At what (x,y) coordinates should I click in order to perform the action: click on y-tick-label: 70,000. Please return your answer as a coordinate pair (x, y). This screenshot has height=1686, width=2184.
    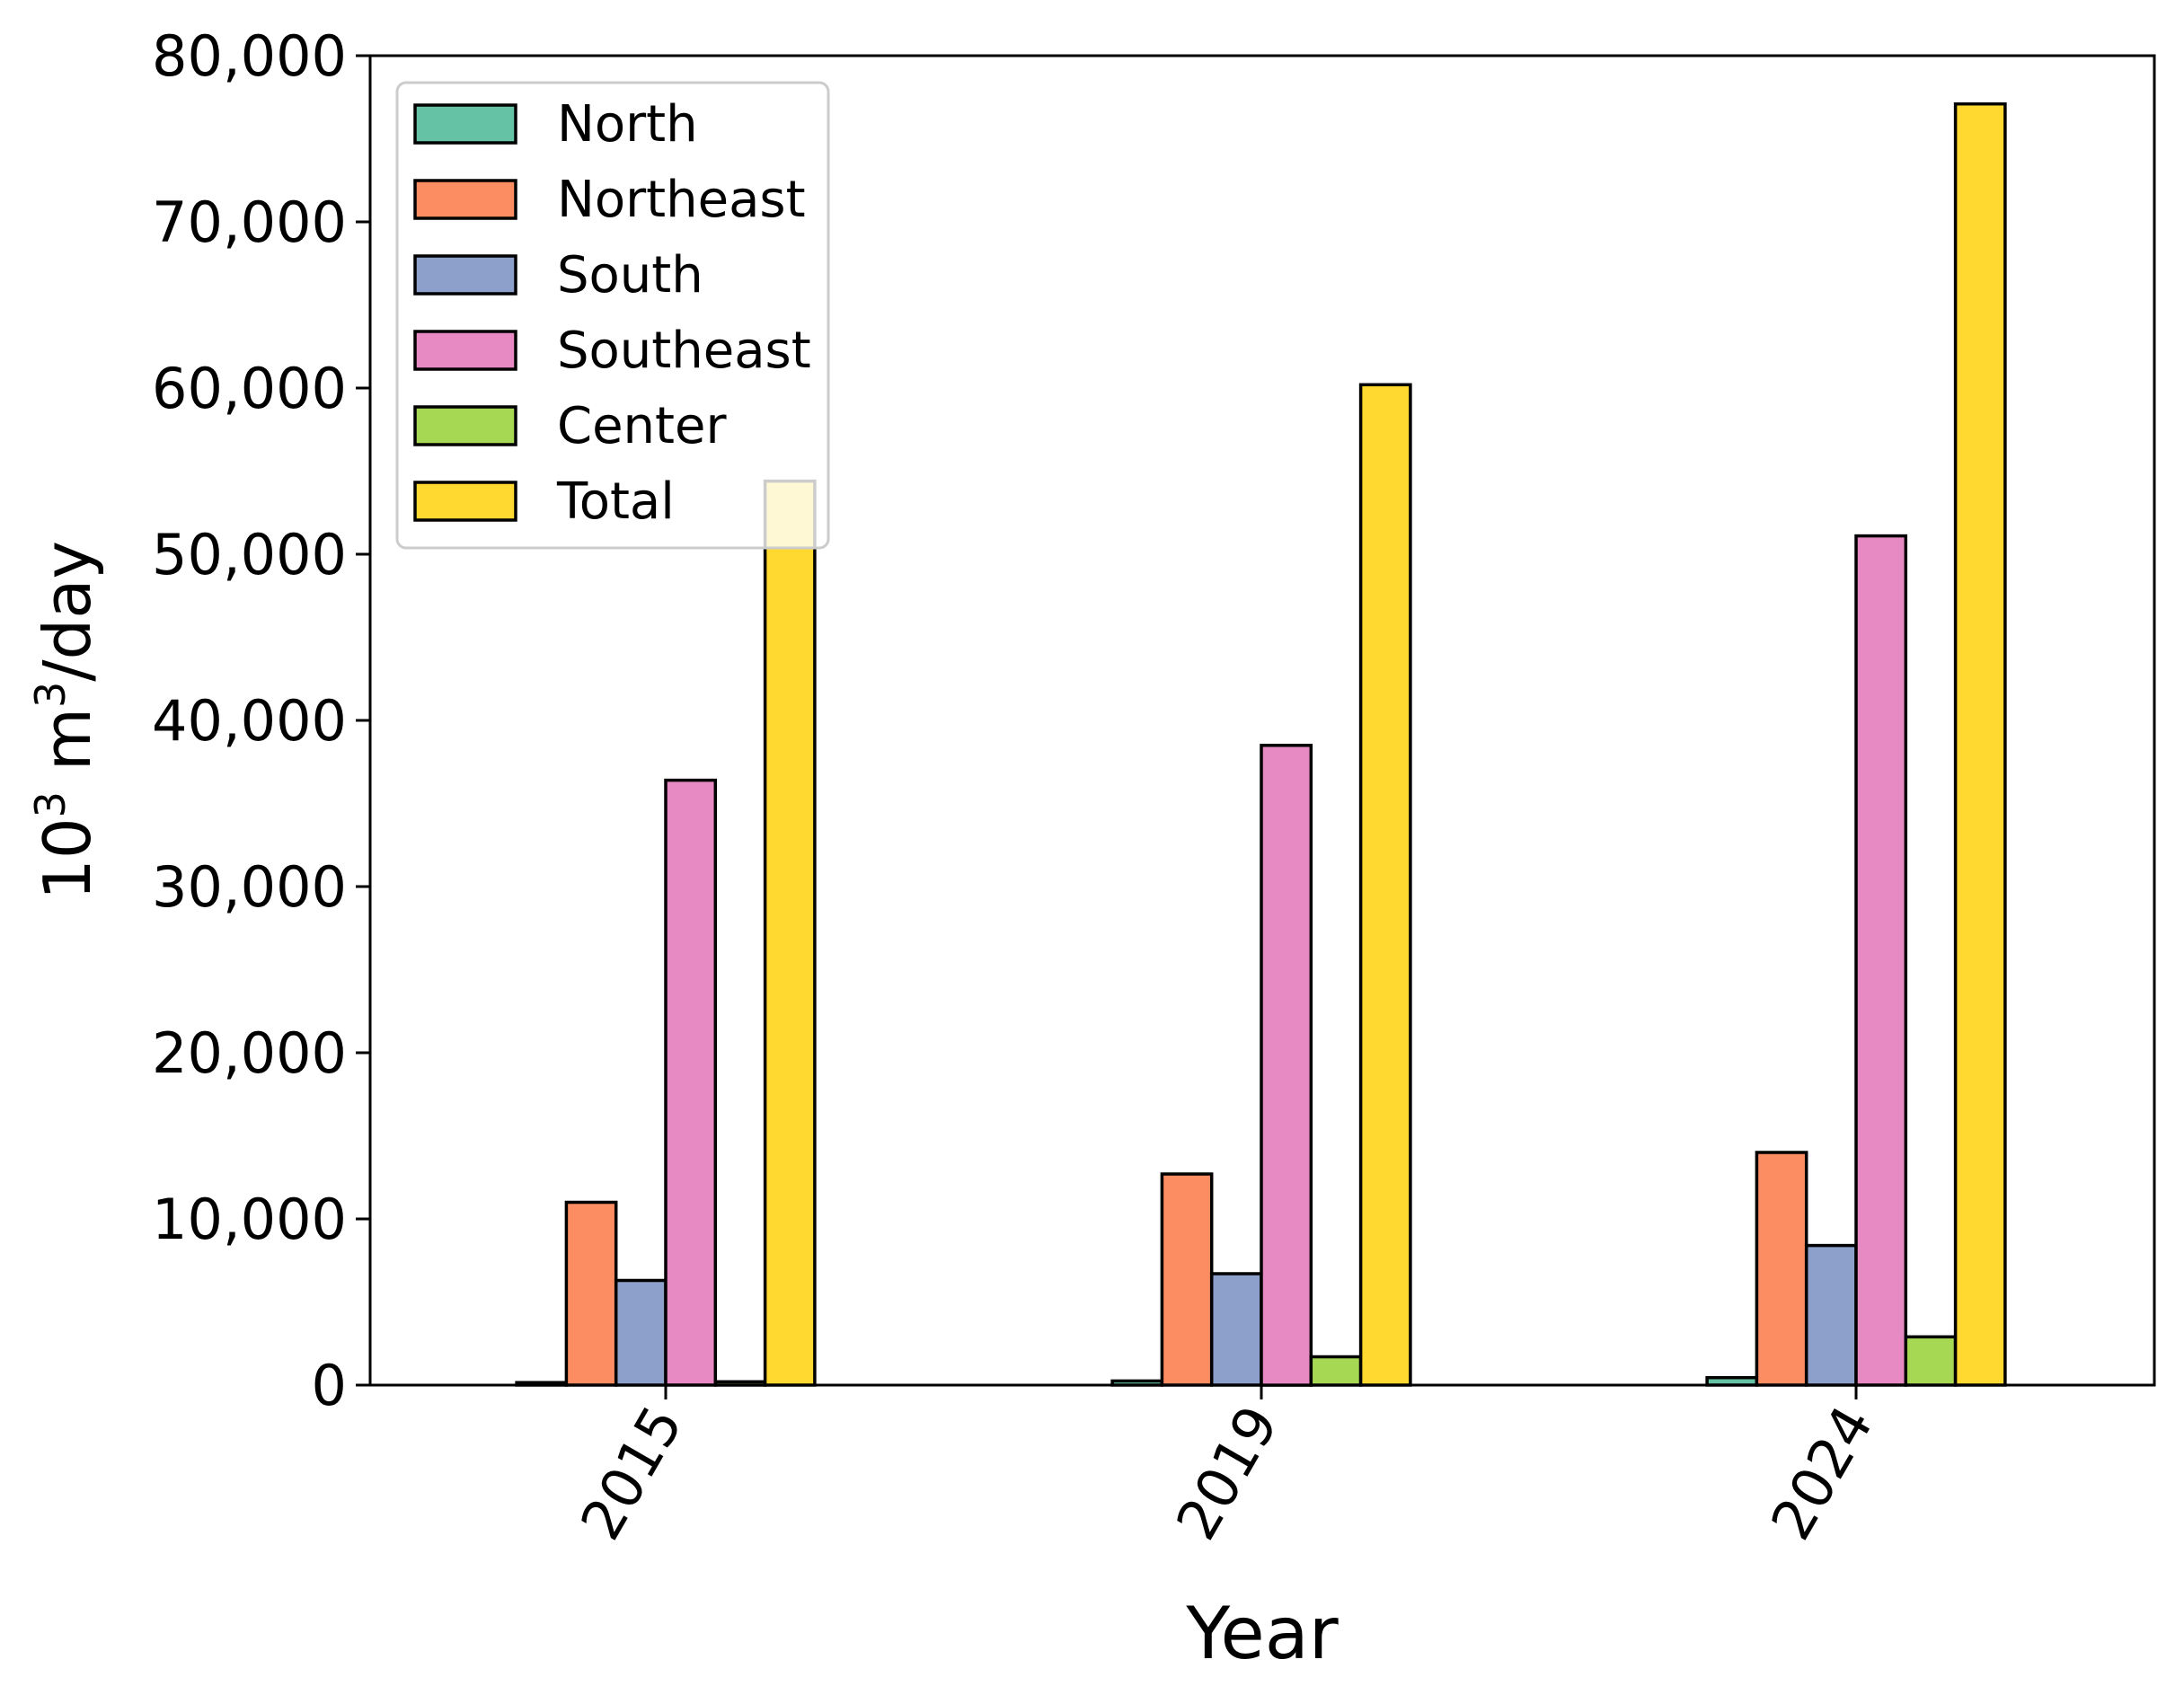
    Looking at the image, I should click on (250, 222).